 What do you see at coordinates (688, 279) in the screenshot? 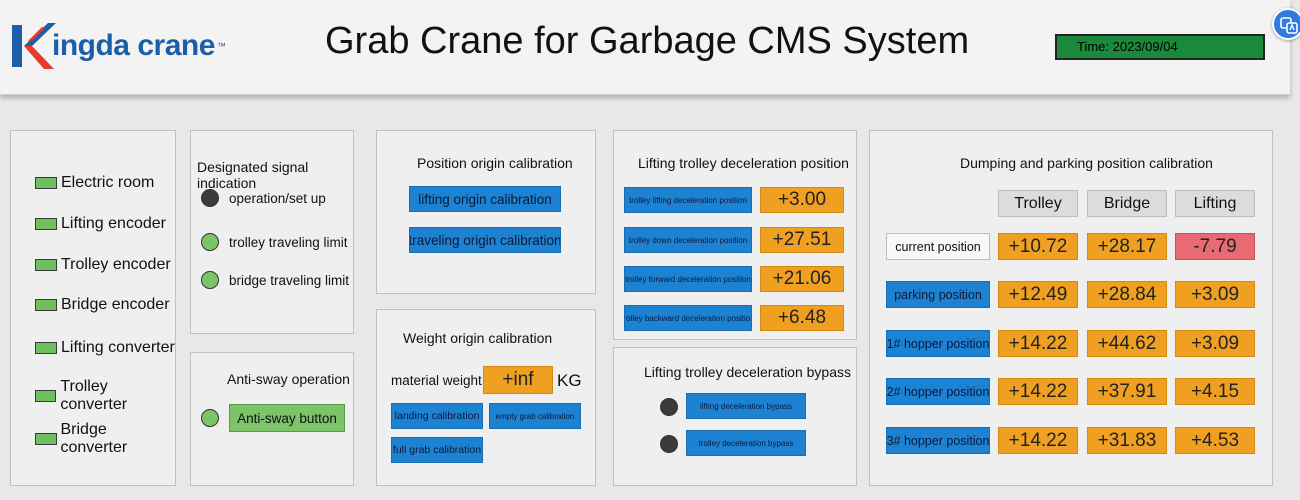
I see `decel-position-label: trolley forward deceleration position` at bounding box center [688, 279].